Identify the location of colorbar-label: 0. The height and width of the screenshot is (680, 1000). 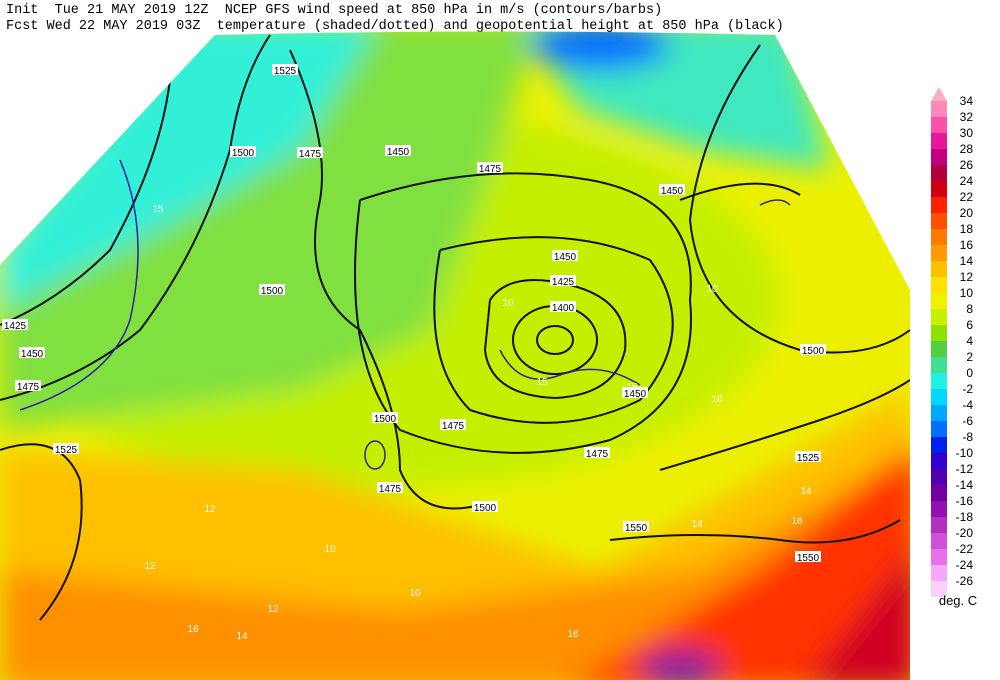
(969, 373).